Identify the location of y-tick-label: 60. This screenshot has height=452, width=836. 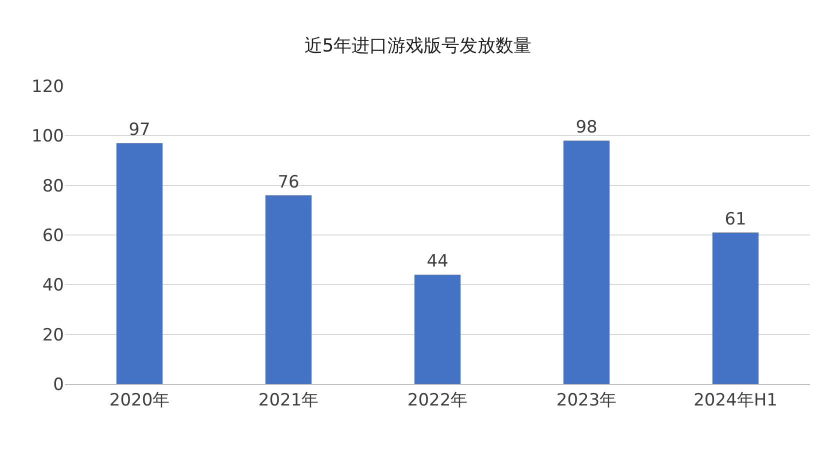
(53, 236).